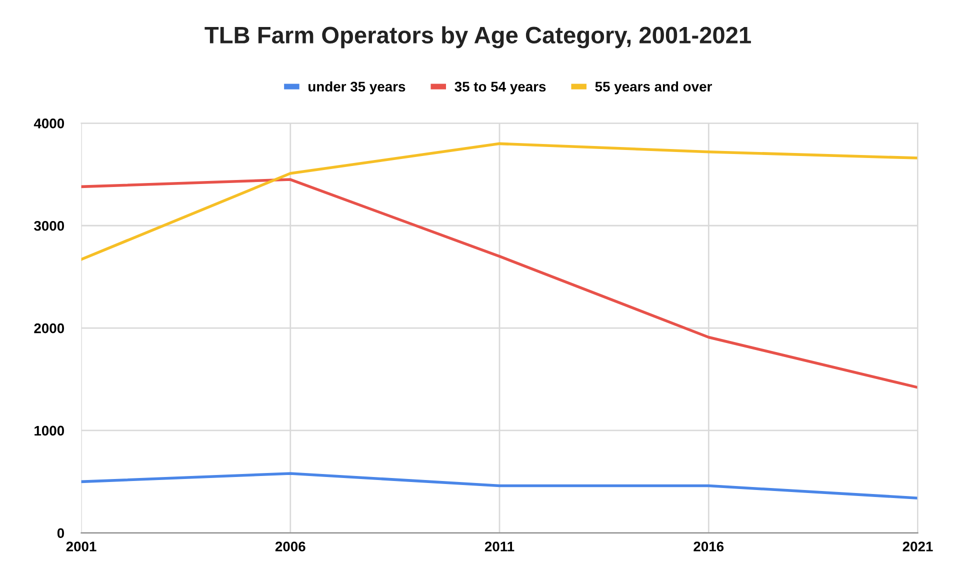 The image size is (956, 573). Describe the element at coordinates (49, 328) in the screenshot. I see `y-tick-label: 2000` at that location.